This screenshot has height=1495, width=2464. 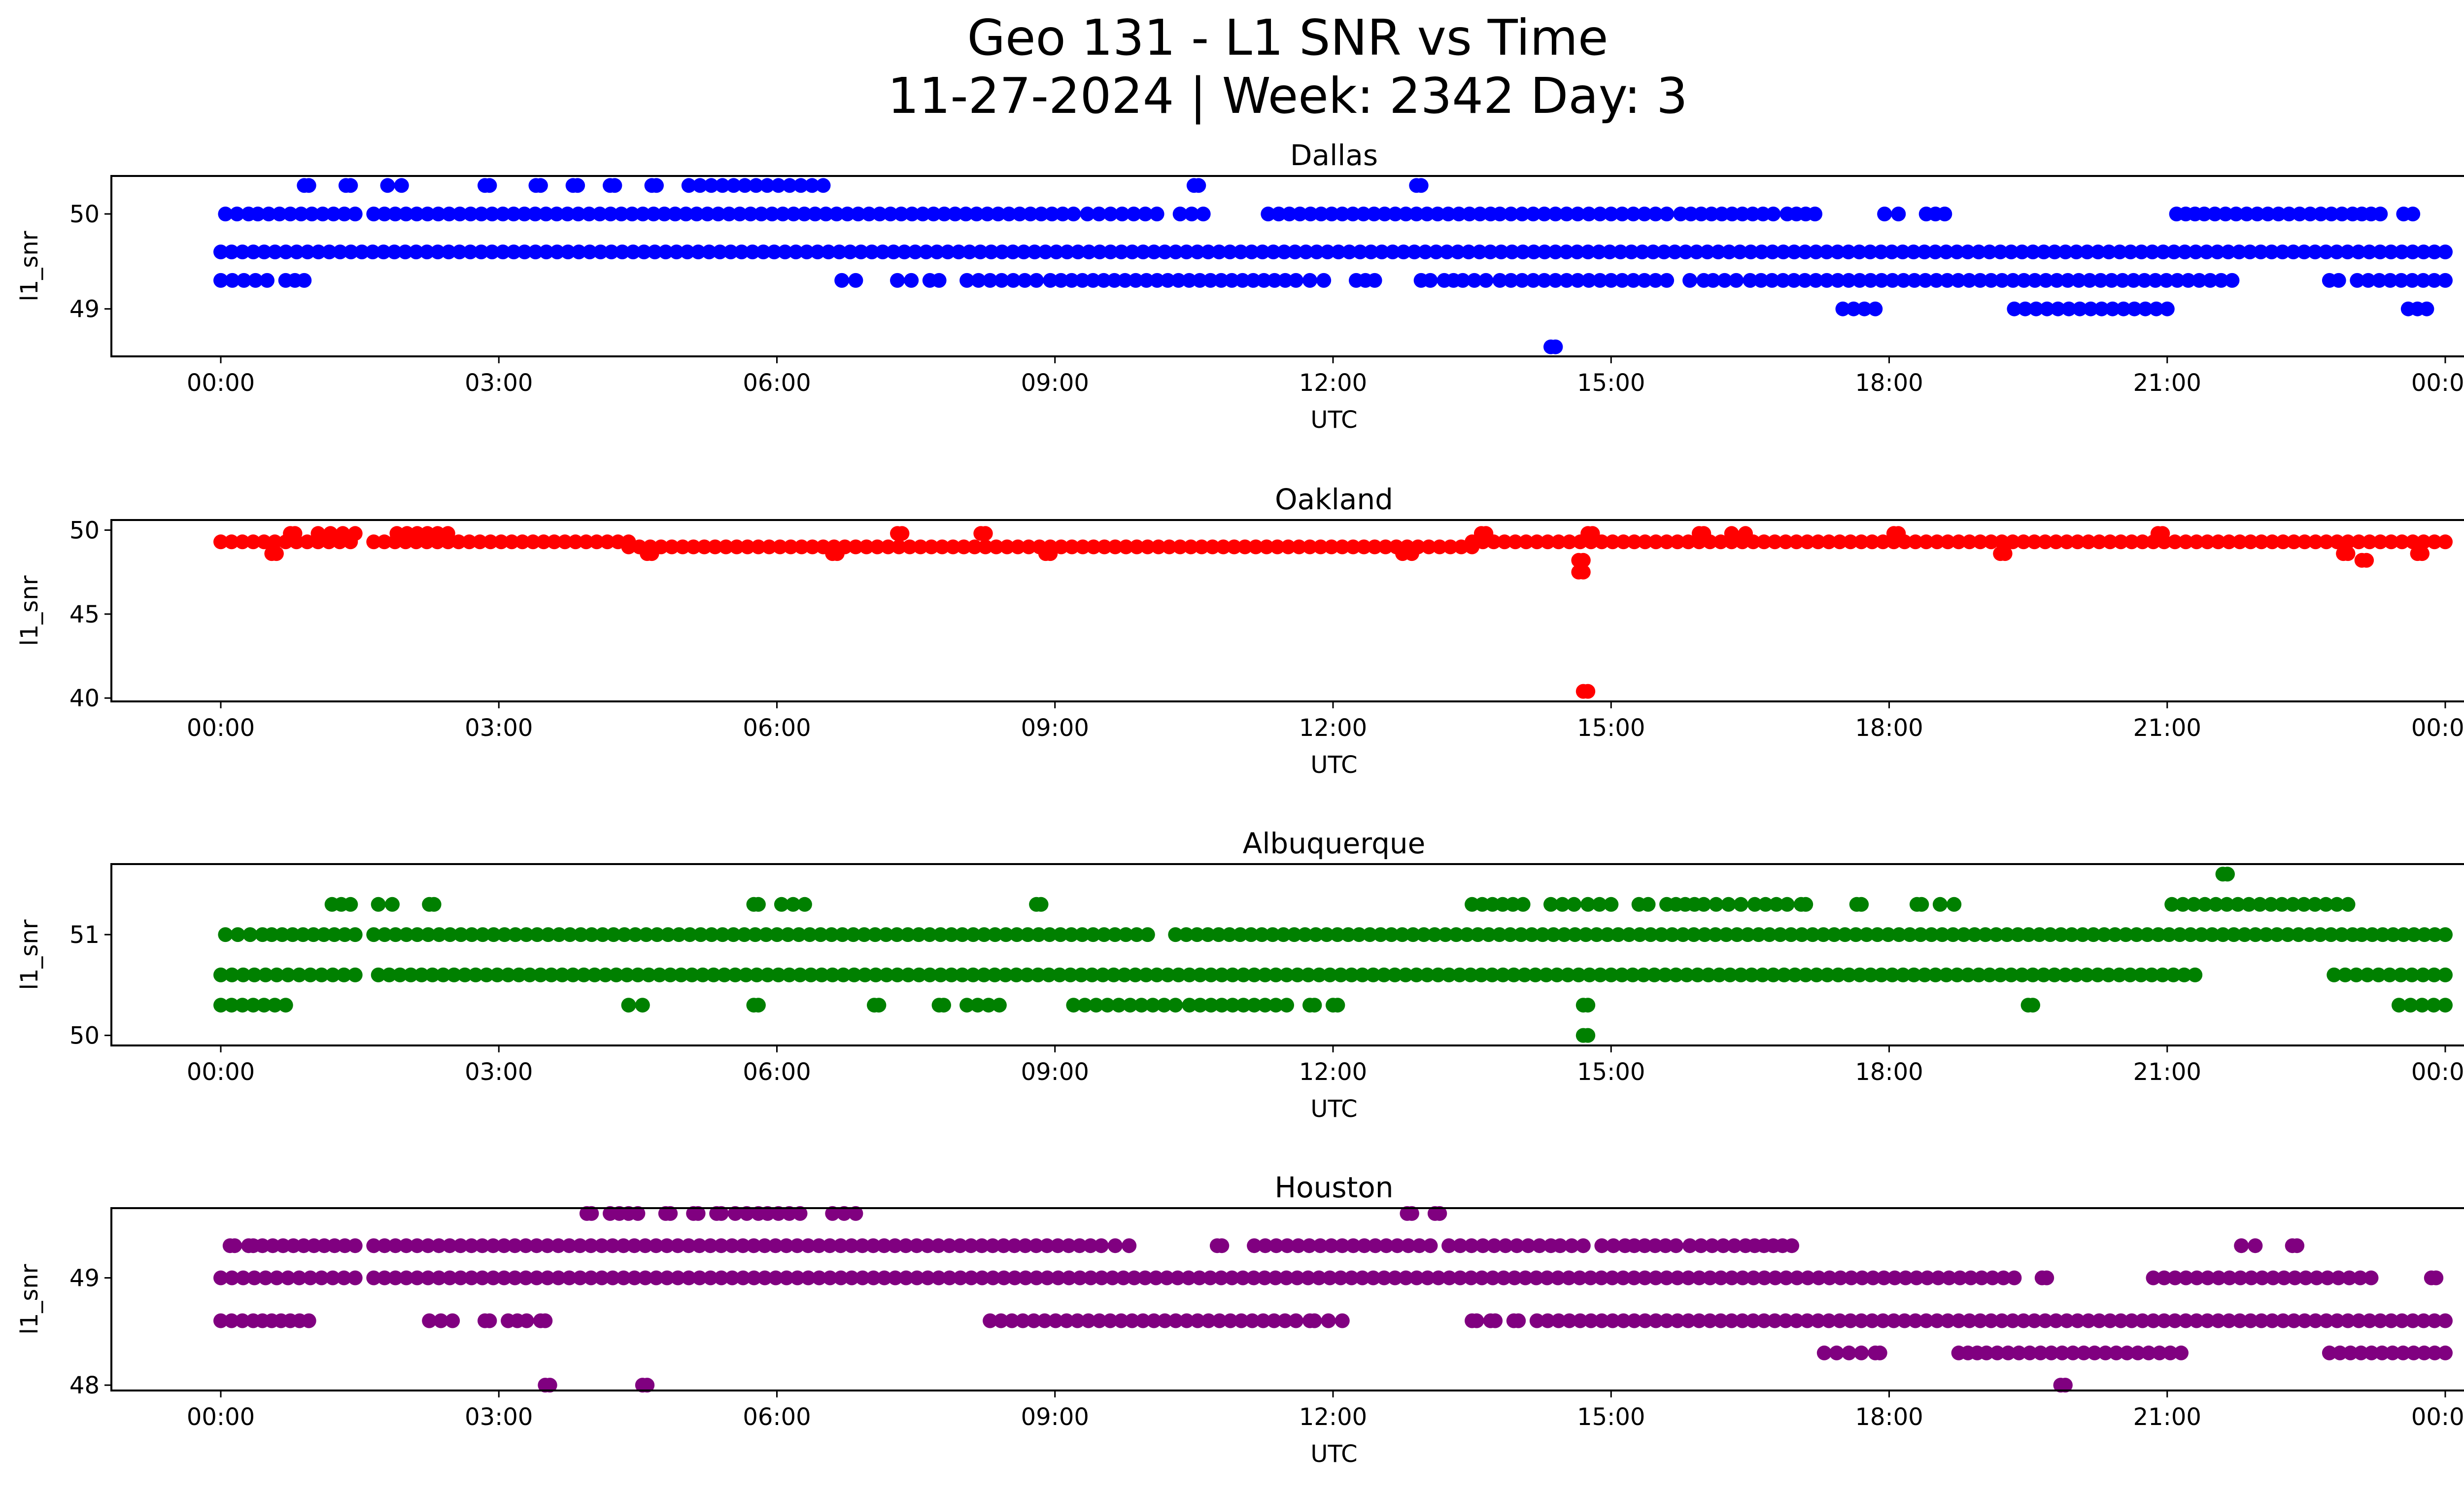 I want to click on x-tick-label: 09:00, so click(x=1055, y=383).